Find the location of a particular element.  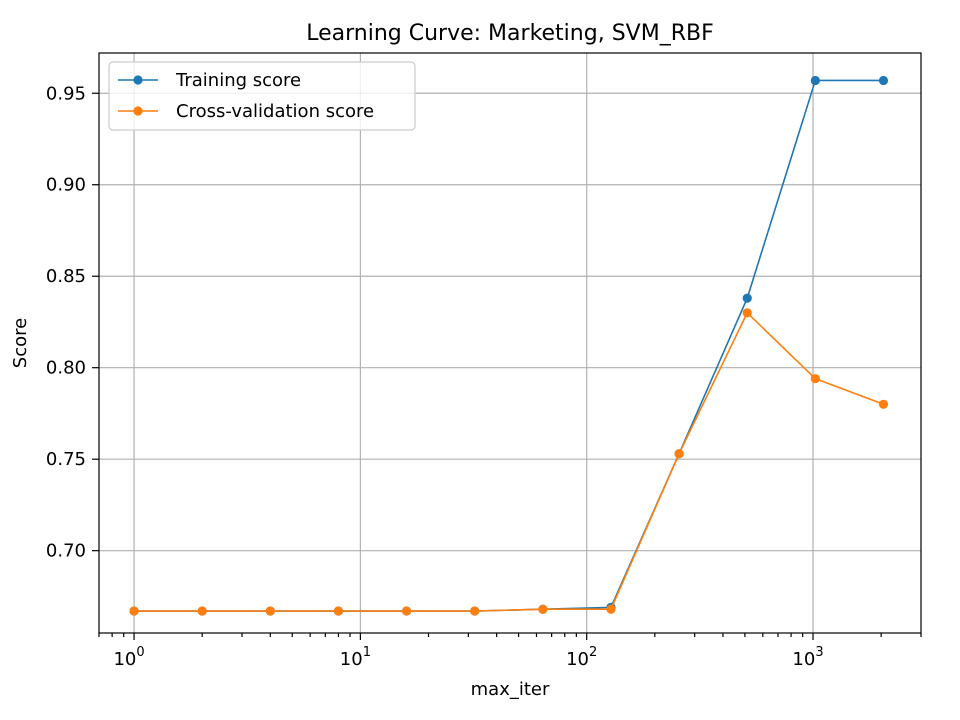

y-tick-label: 0.95 is located at coordinates (66, 93).